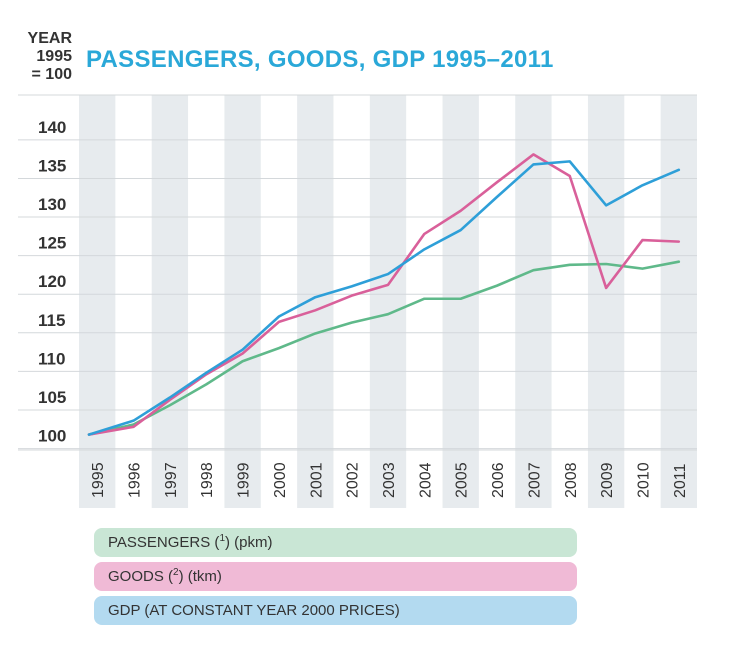 The image size is (735, 647). Describe the element at coordinates (97, 301) in the screenshot. I see `column-band-1995` at that location.